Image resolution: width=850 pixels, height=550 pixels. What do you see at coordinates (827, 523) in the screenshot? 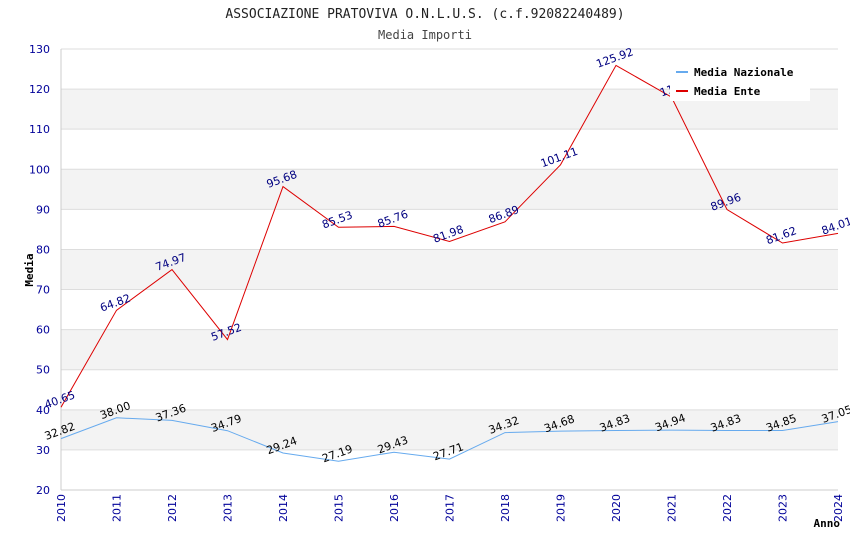
I see `x-axis-title: Anno` at bounding box center [827, 523].